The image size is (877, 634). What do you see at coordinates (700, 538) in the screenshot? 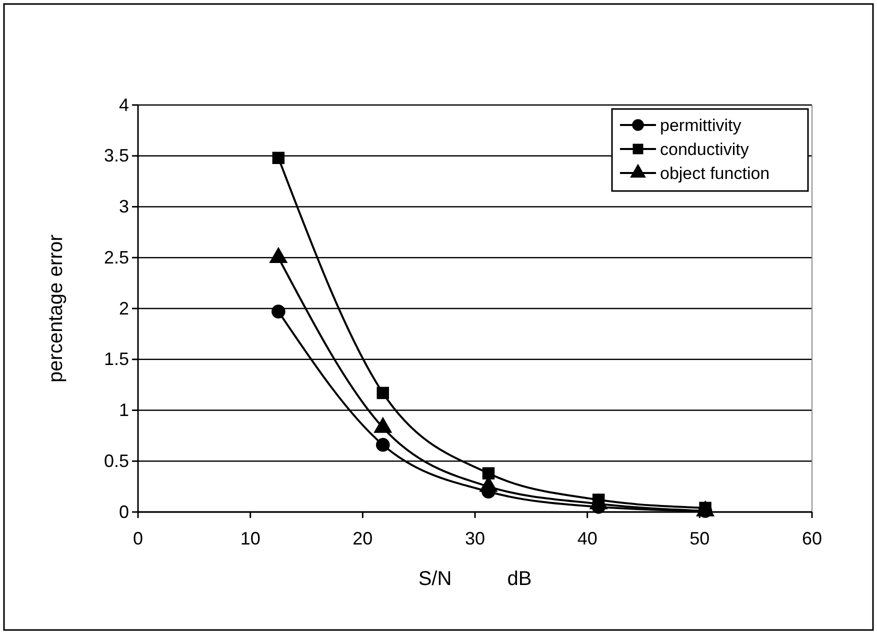
I see `x-tick-label: 50` at bounding box center [700, 538].